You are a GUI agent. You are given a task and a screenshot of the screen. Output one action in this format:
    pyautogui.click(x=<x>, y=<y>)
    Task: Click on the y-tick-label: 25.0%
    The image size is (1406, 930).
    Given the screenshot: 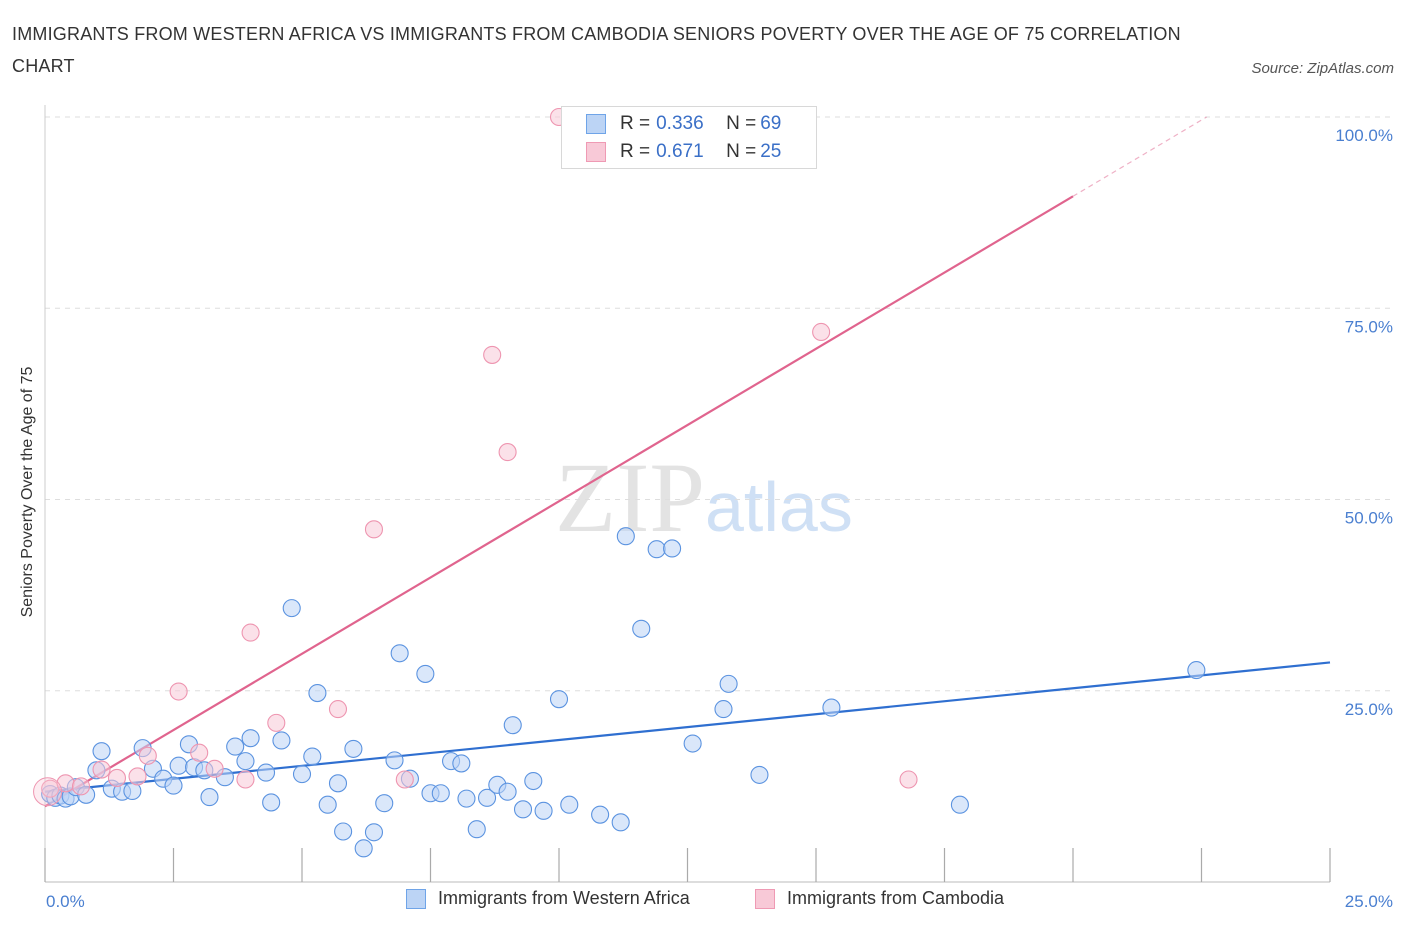 What is the action you would take?
    pyautogui.click(x=1369, y=709)
    